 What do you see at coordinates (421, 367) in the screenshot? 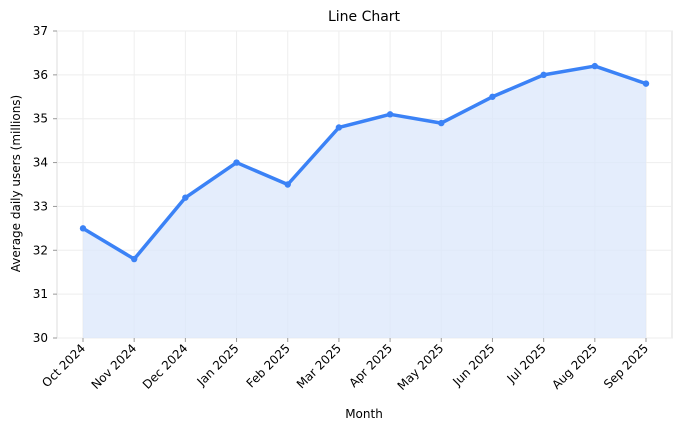
I see `x-tick-label: May 2025` at bounding box center [421, 367].